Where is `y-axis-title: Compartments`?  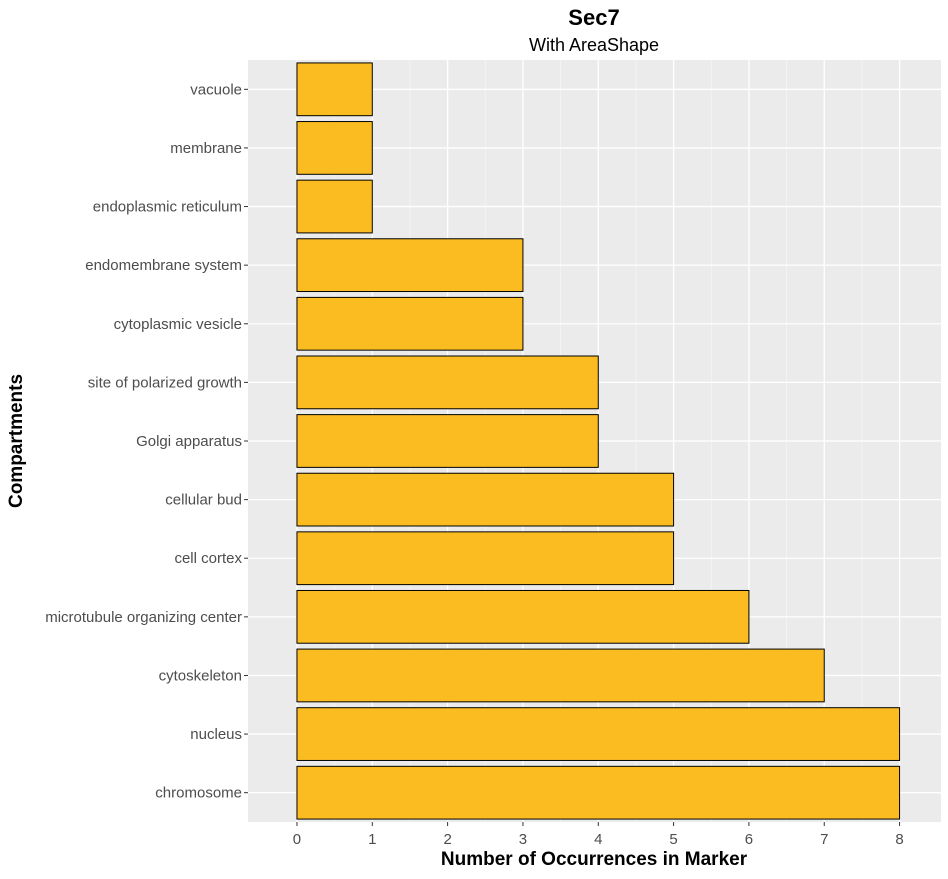 y-axis-title: Compartments is located at coordinates (16, 441).